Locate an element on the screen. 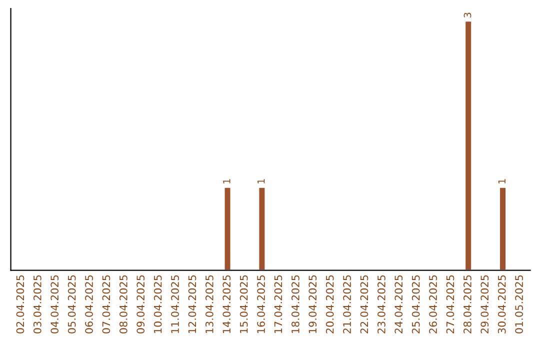 Image resolution: width=540 pixels, height=340 pixels. x-tick-label: 27.04.2025 is located at coordinates (450, 304).